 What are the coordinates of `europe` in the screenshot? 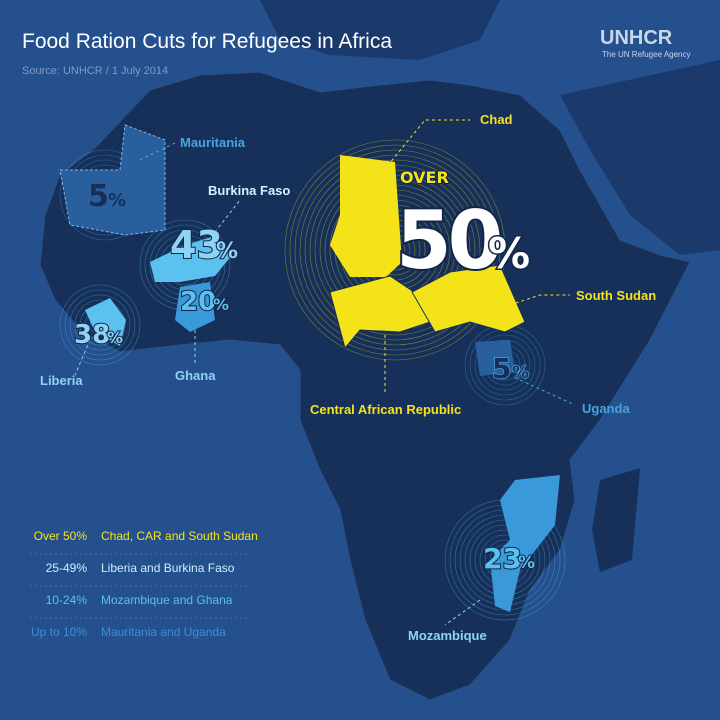 It's located at (380, 30).